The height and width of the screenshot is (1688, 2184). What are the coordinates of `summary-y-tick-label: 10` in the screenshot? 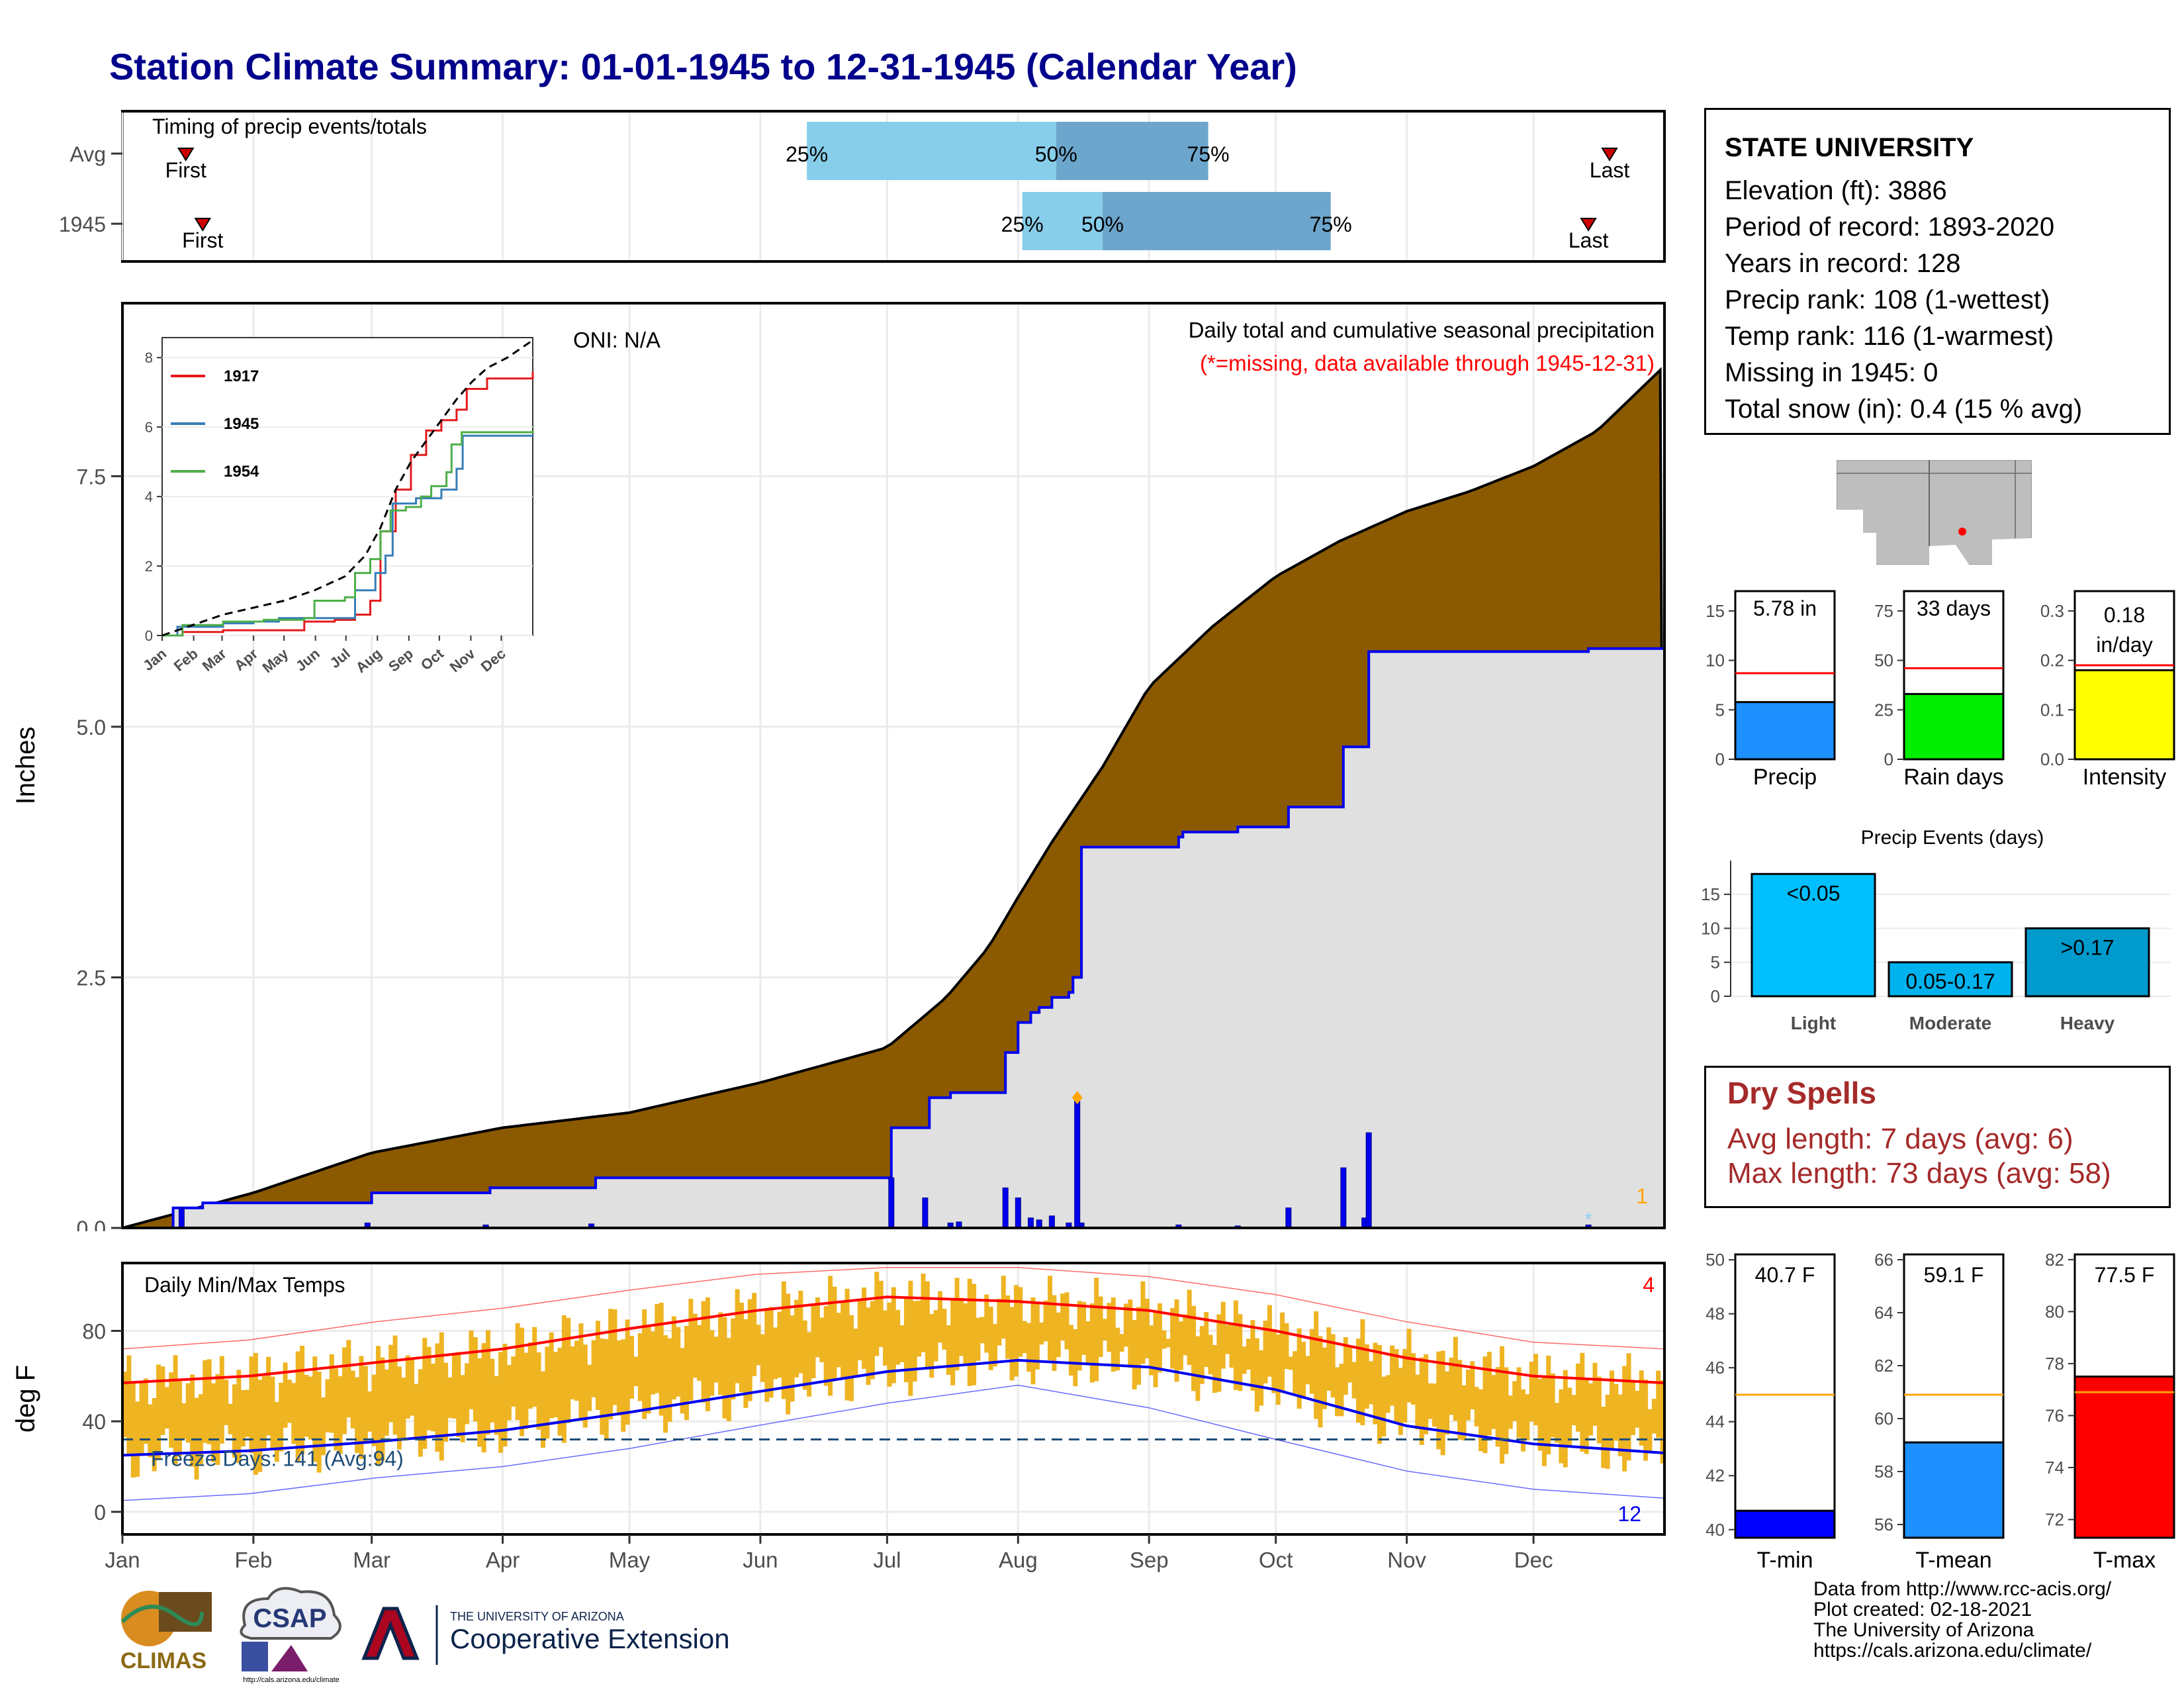 It's located at (1715, 661).